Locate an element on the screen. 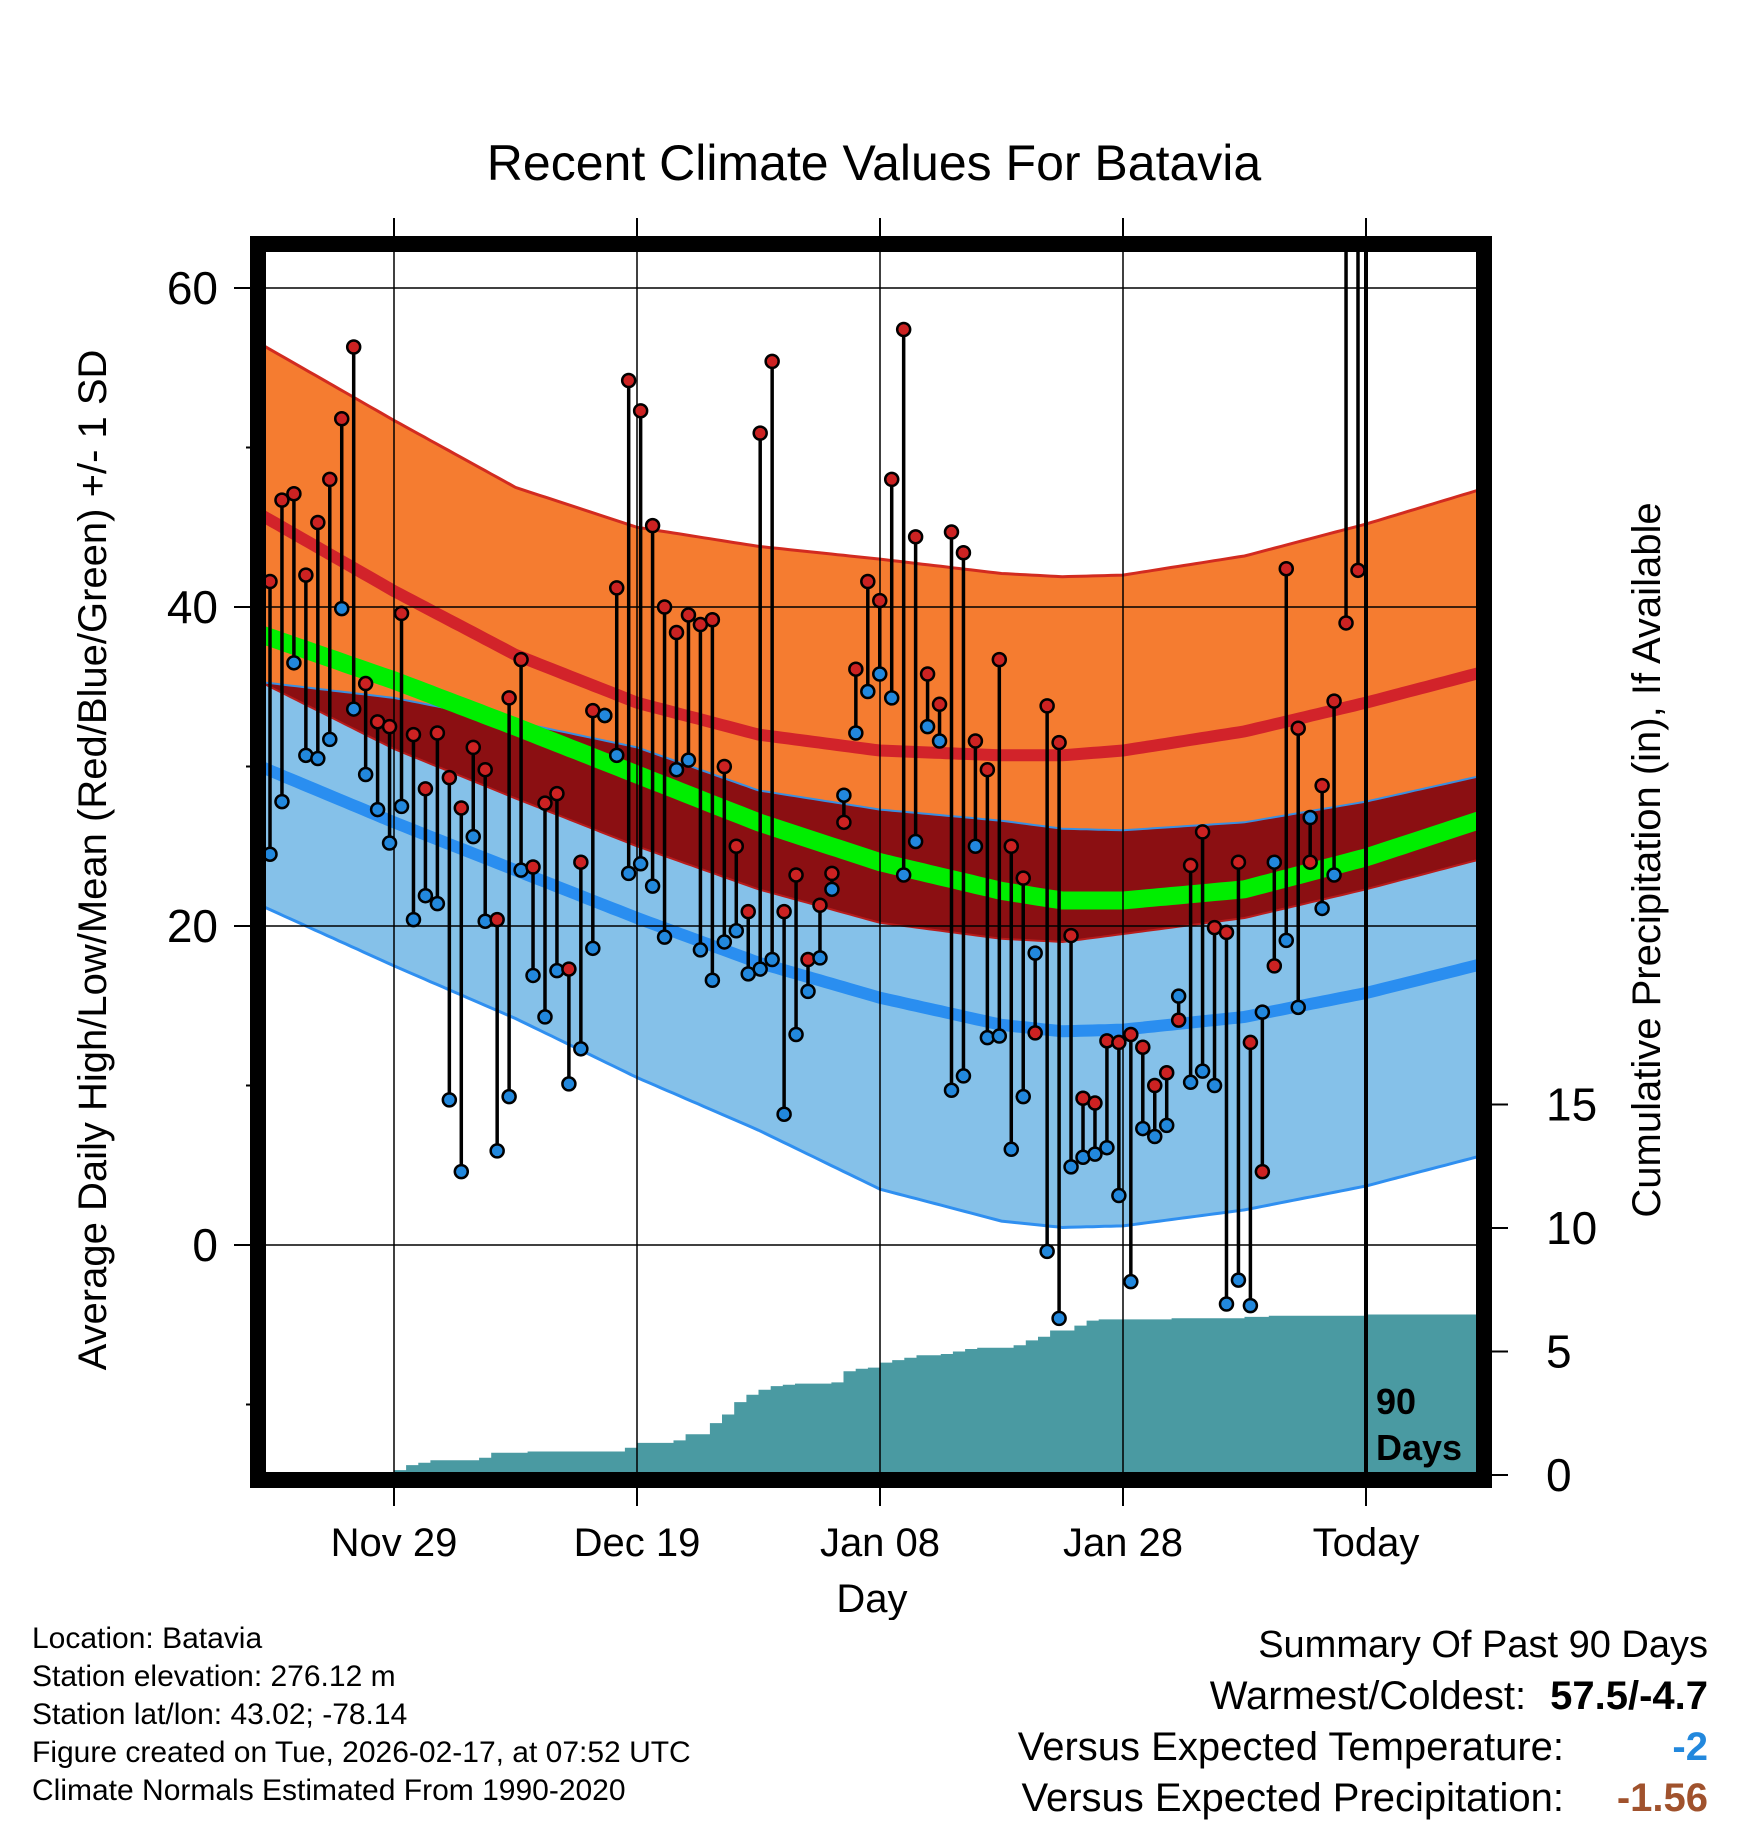 The height and width of the screenshot is (1828, 1748). y-tick-label: 0 is located at coordinates (205, 1245).